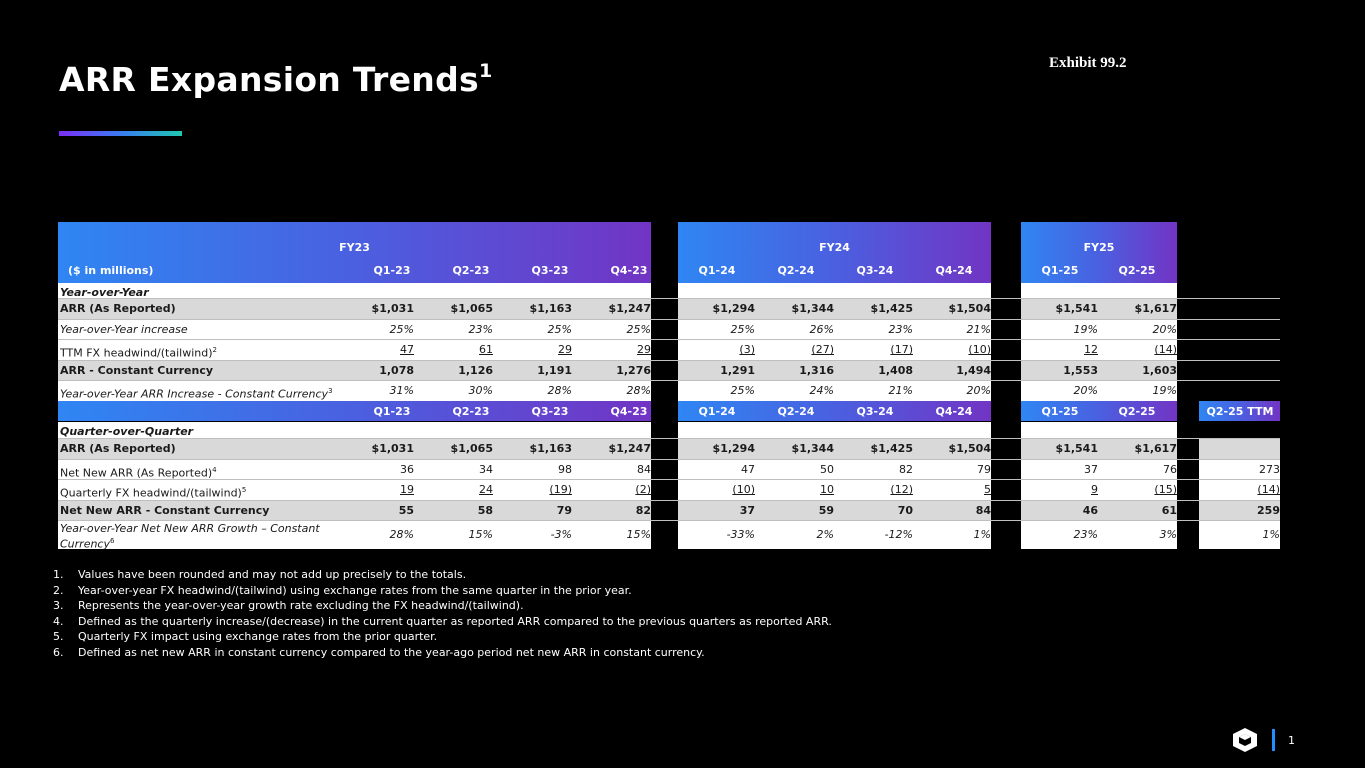  What do you see at coordinates (486, 349) in the screenshot?
I see `value-cell: 61` at bounding box center [486, 349].